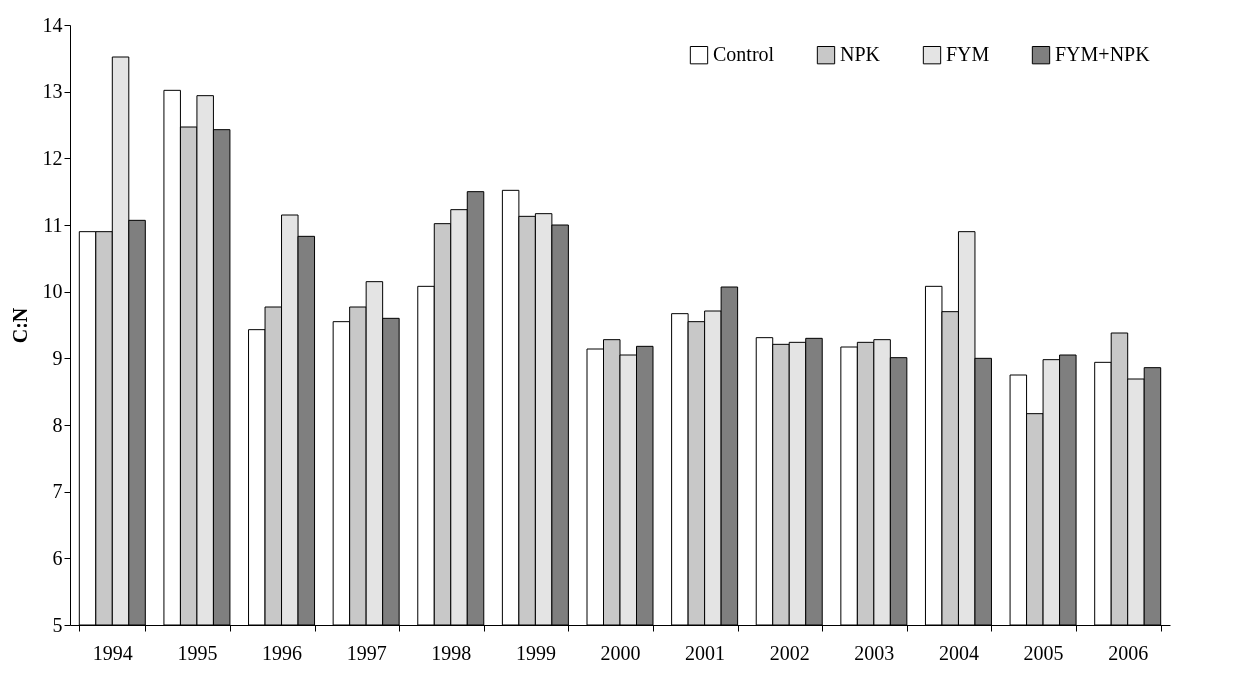  I want to click on y-tick-label: 14, so click(52, 24).